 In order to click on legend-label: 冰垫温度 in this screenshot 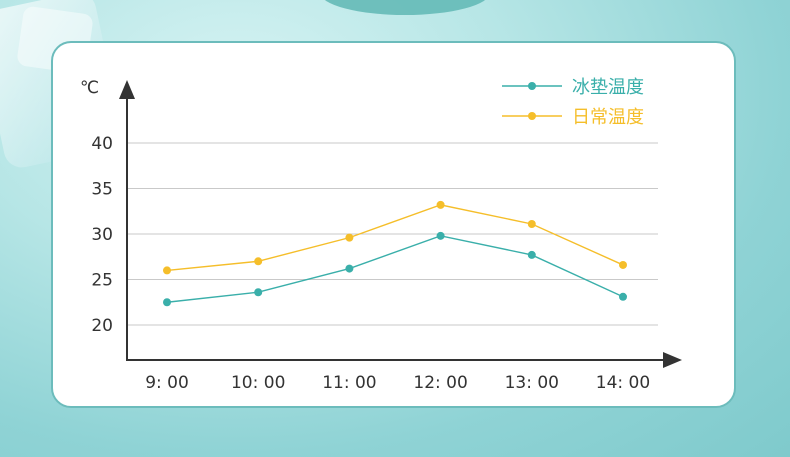, I will do `click(608, 87)`.